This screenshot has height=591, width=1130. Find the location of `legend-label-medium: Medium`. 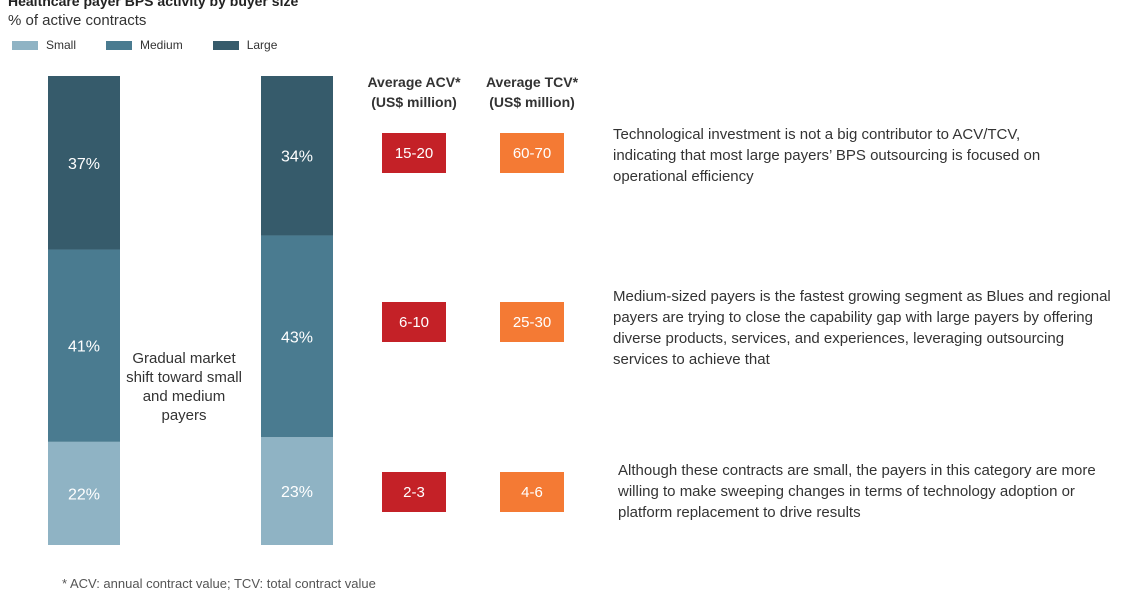

legend-label-medium: Medium is located at coordinates (161, 45).